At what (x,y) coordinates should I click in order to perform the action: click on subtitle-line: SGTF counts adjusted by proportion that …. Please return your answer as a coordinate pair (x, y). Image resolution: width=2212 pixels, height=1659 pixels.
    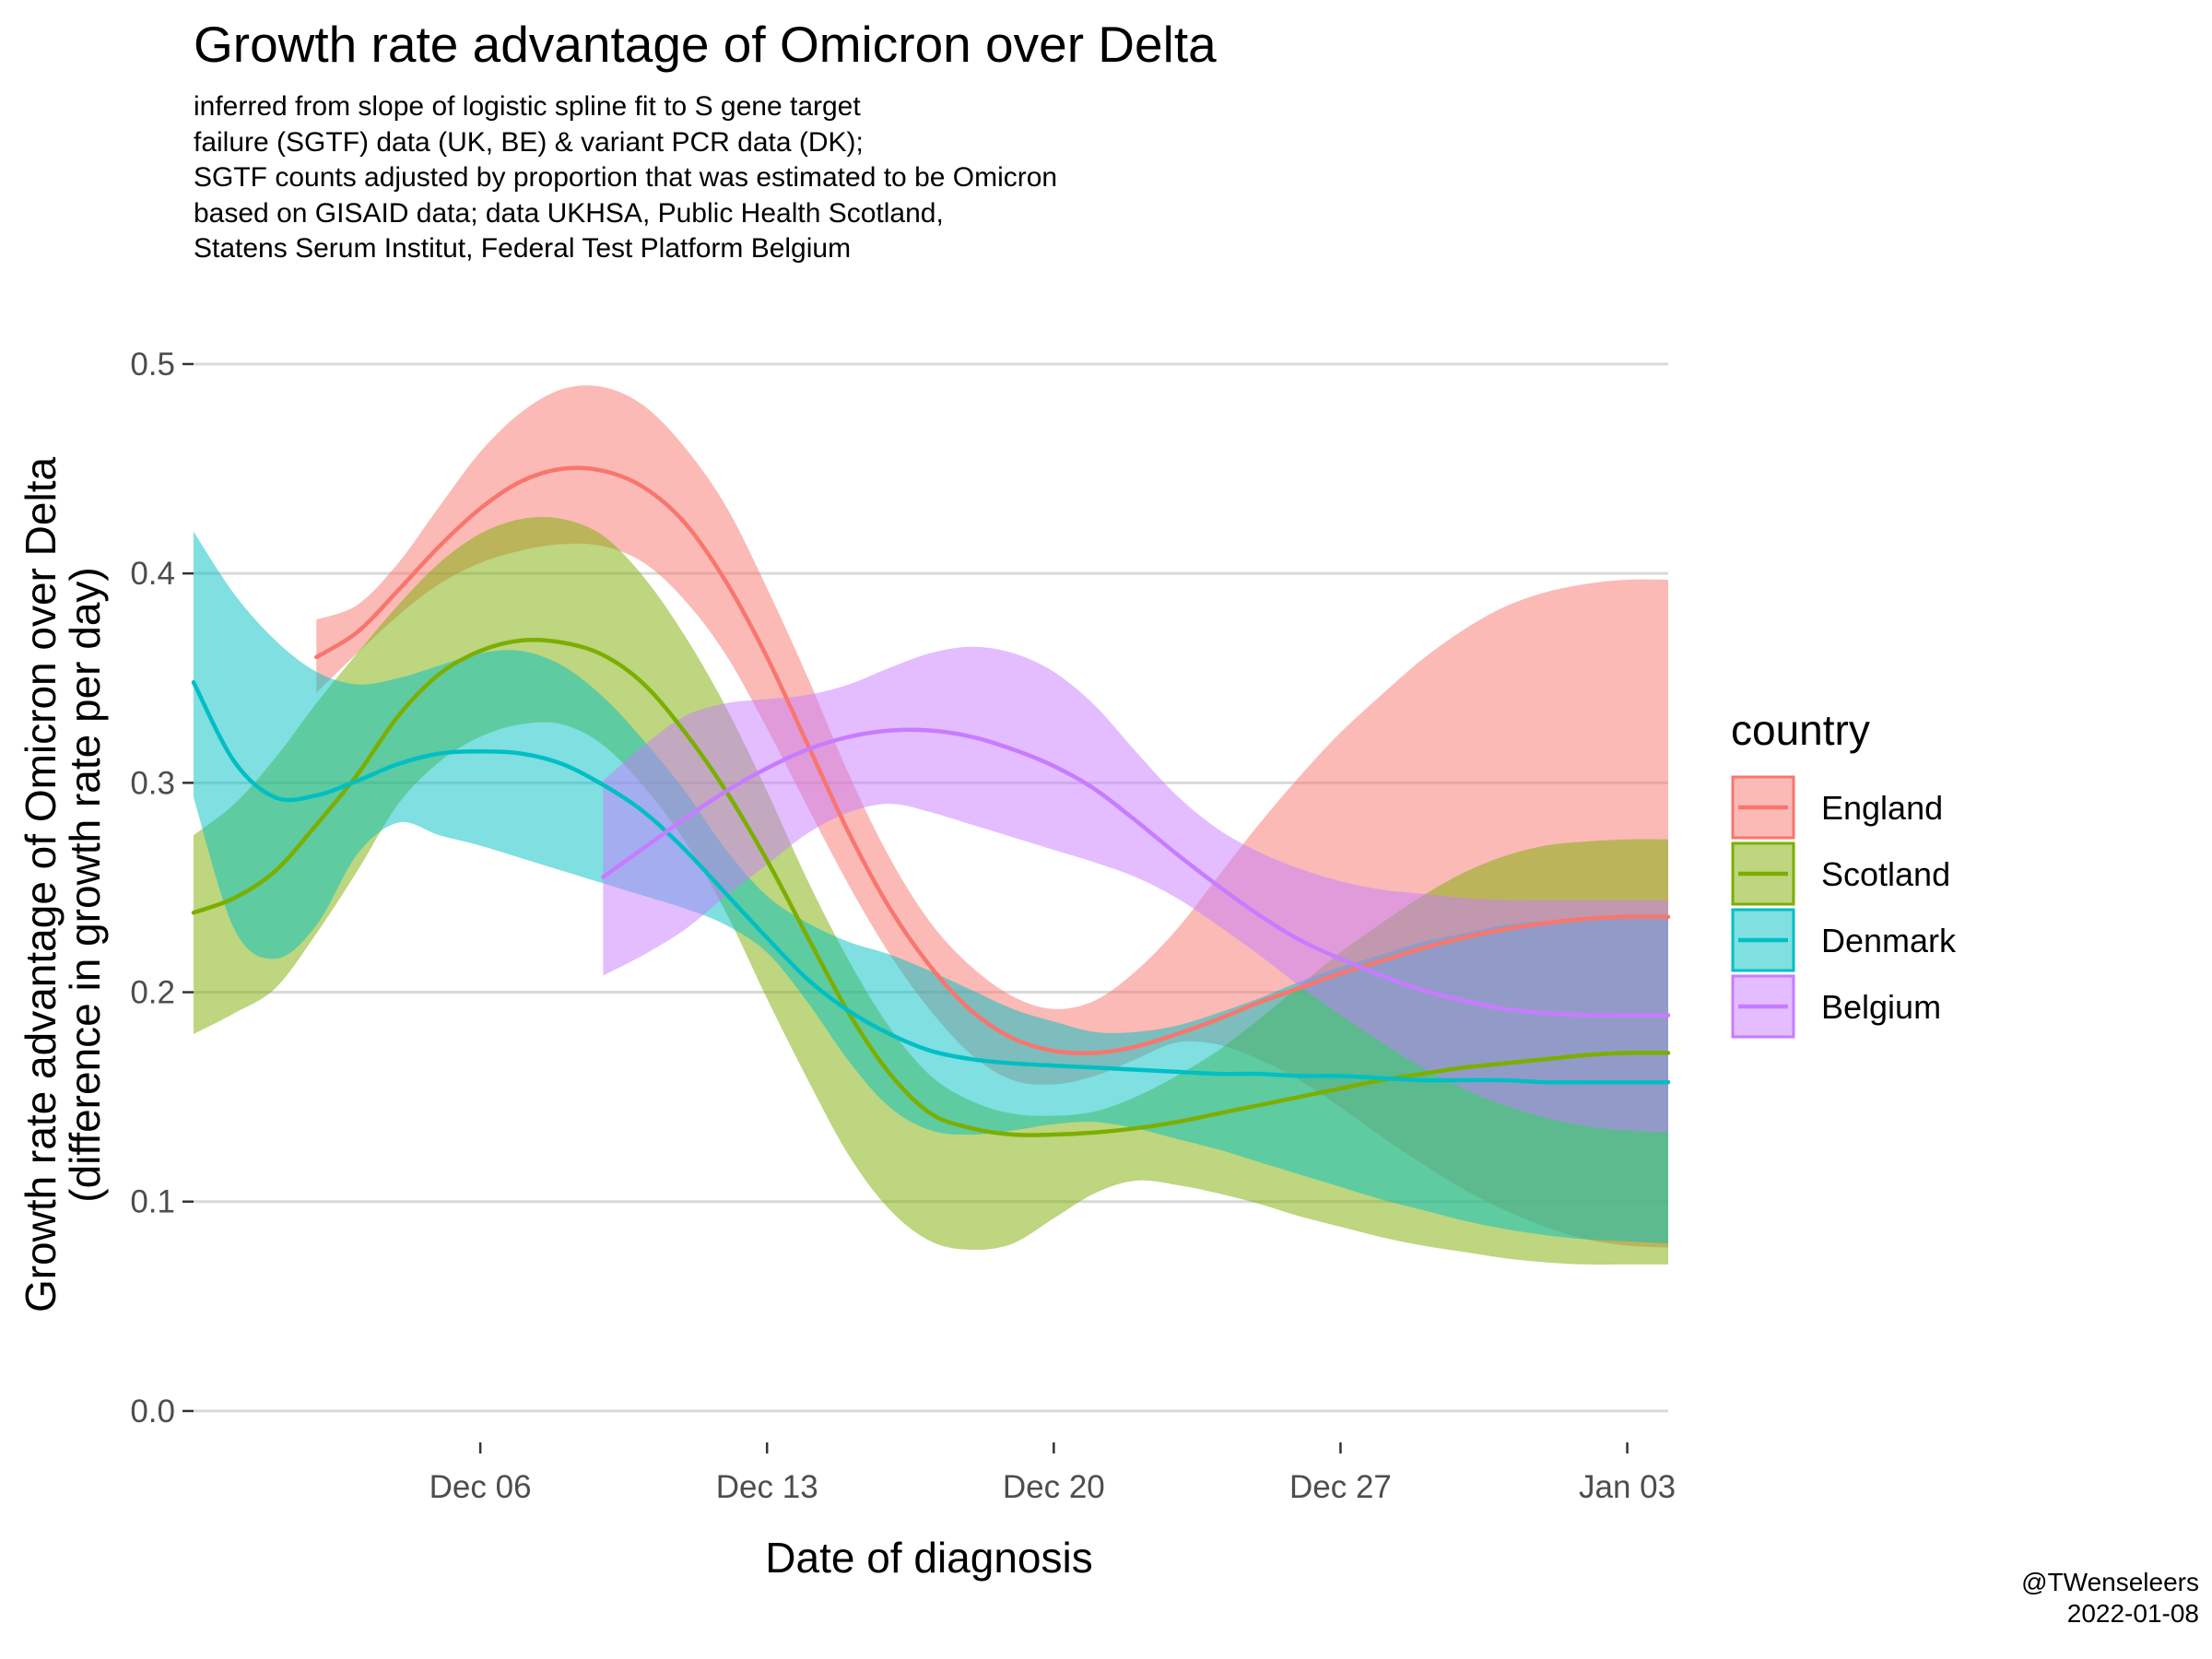
    Looking at the image, I should click on (626, 177).